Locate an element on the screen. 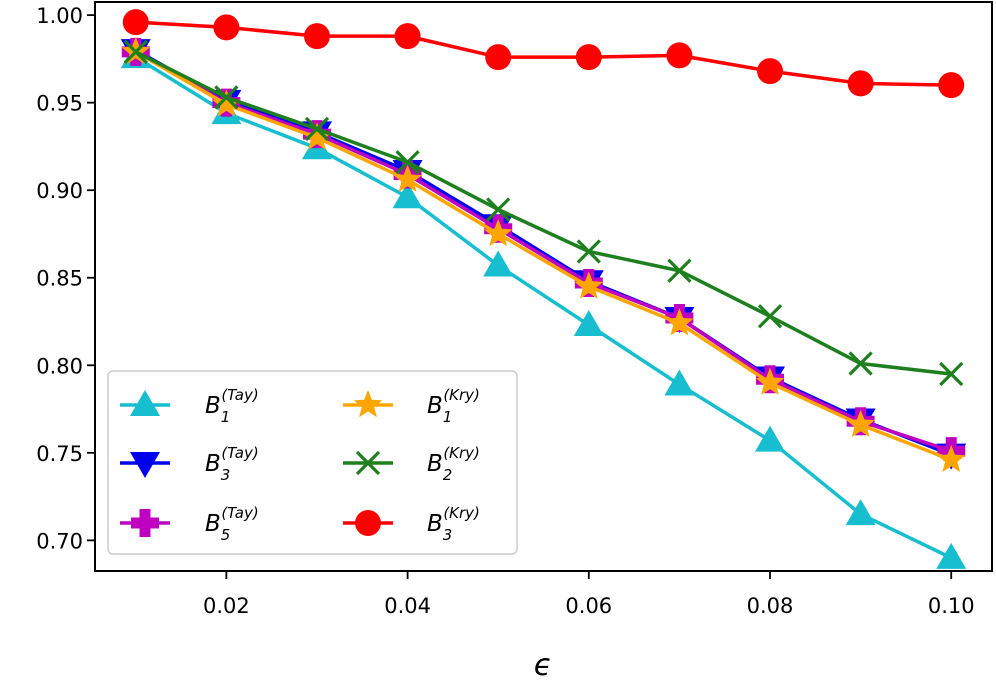 The image size is (996, 686). x-tick-label: 0.02 is located at coordinates (226, 606).